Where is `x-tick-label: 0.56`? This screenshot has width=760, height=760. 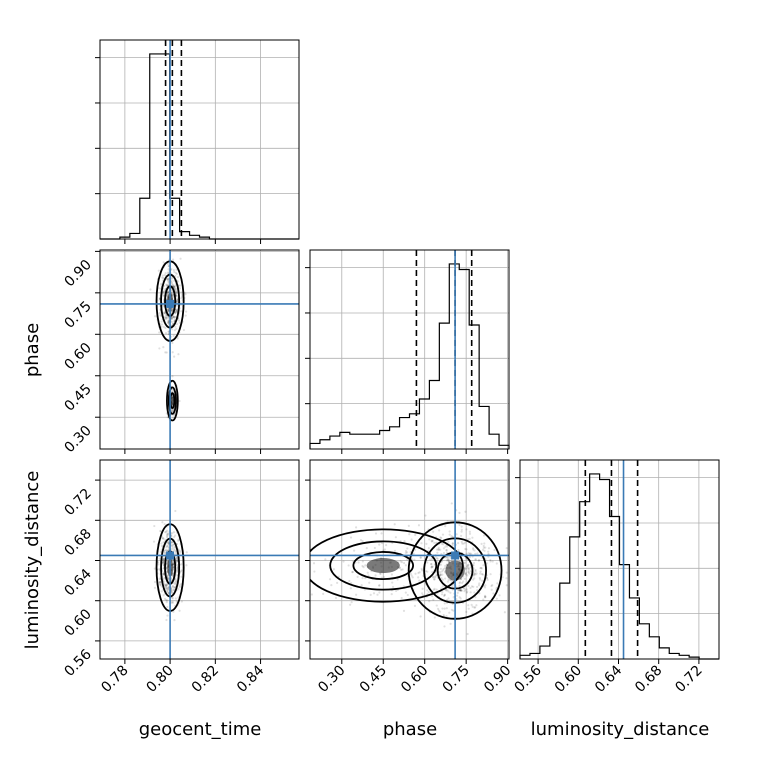
x-tick-label: 0.56 is located at coordinates (528, 678).